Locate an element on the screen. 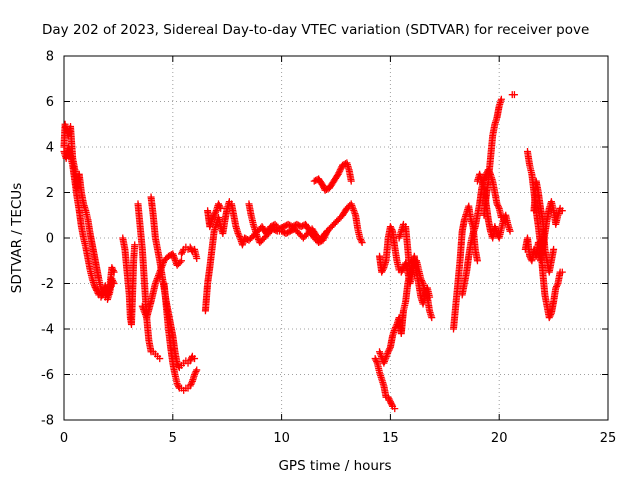  y-tick-label: 8 is located at coordinates (50, 57).